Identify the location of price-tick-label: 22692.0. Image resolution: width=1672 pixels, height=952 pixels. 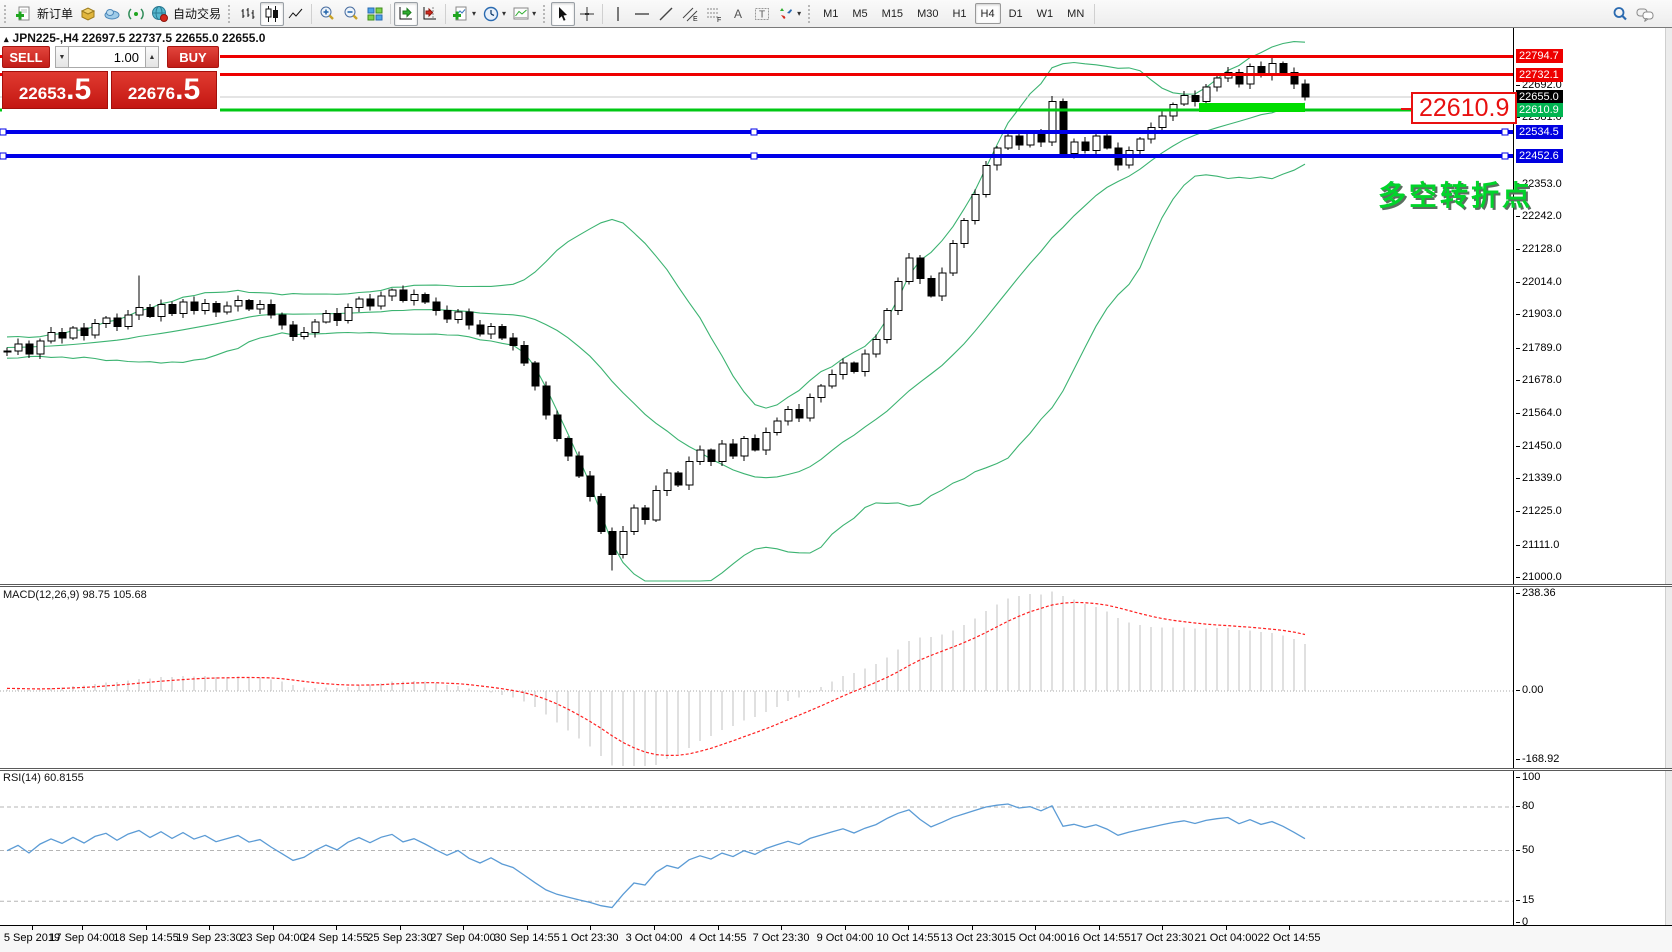
(1539, 85).